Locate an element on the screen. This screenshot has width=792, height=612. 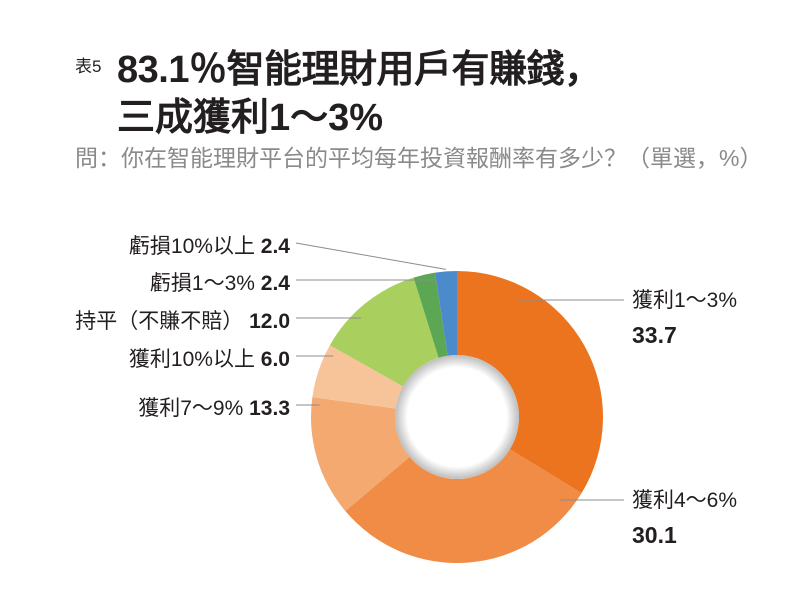
data-label: 虧損1～3% 2.4 is located at coordinates (220, 282).